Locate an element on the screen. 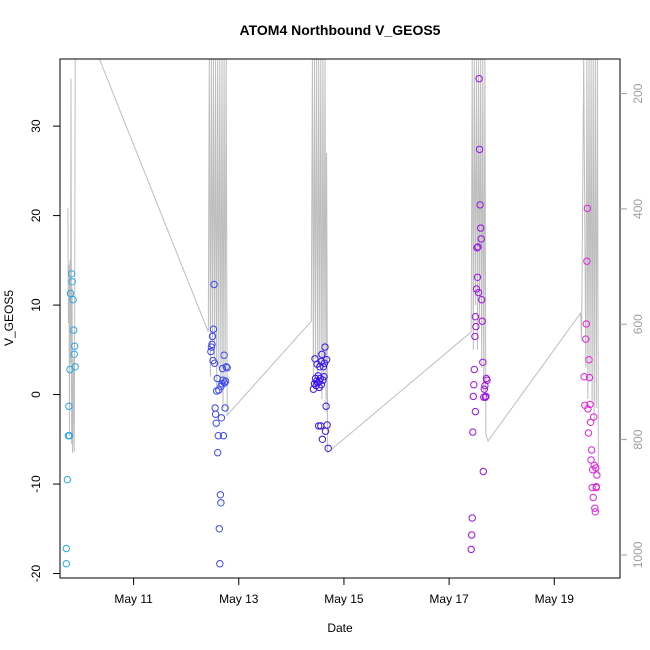 This screenshot has width=650, height=650. x-tick-label: May 15 is located at coordinates (344, 599).